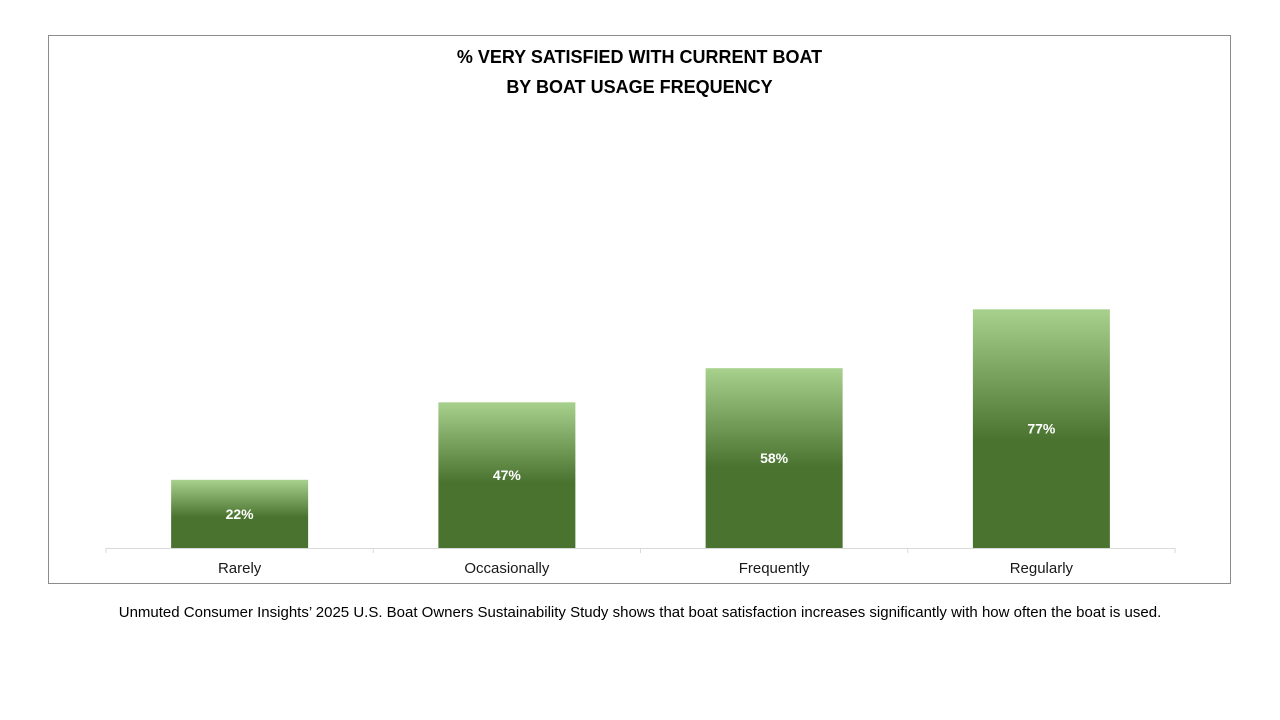 Image resolution: width=1280 pixels, height=720 pixels. I want to click on bar-occasionally, so click(507, 475).